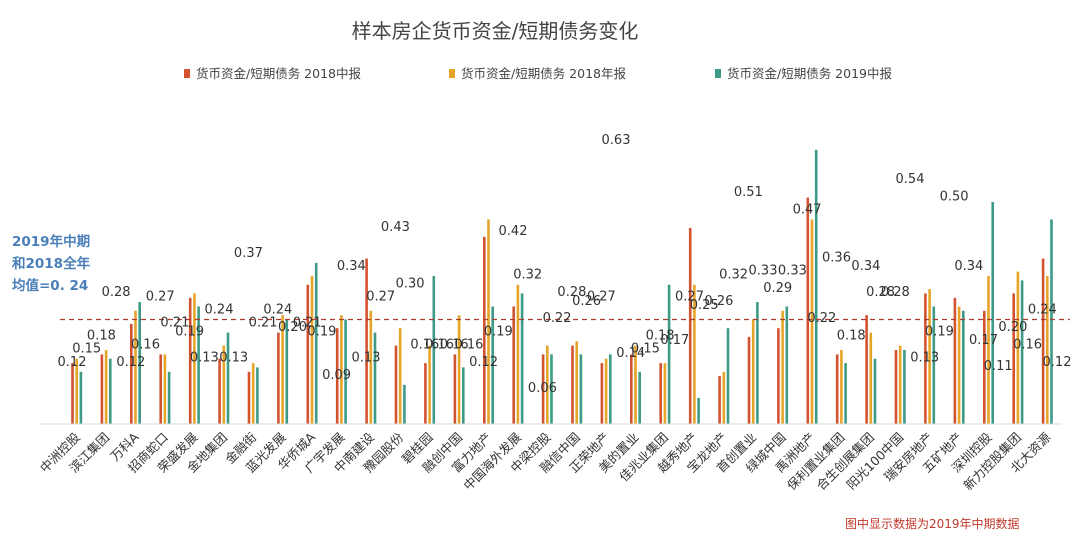 The width and height of the screenshot is (1080, 548). What do you see at coordinates (1042, 310) in the screenshot?
I see `data-label: 0.24` at bounding box center [1042, 310].